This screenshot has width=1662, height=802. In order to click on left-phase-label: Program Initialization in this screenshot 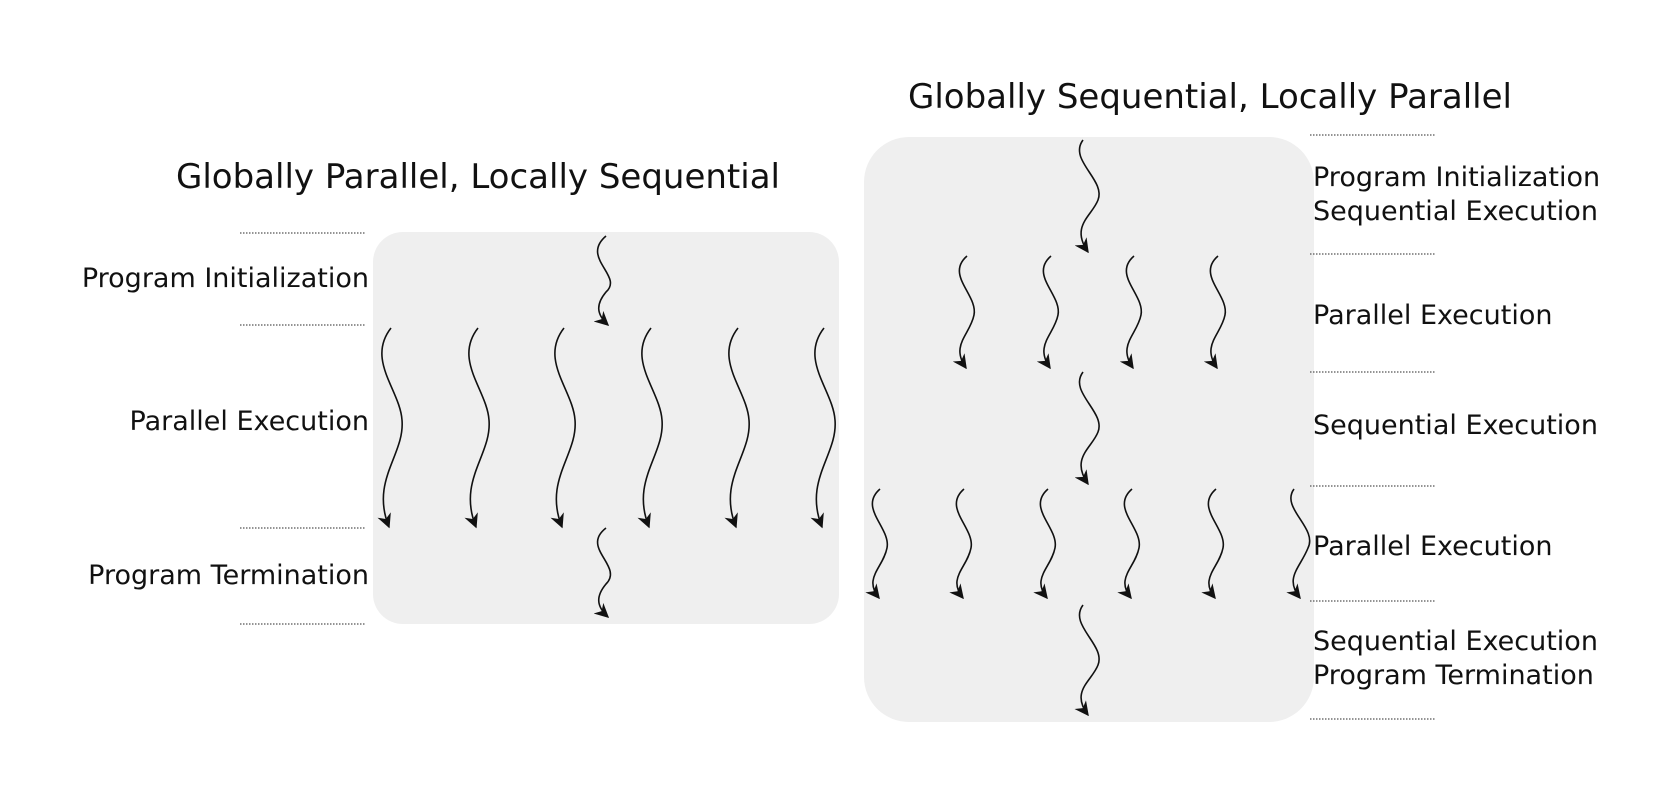, I will do `click(225, 278)`.